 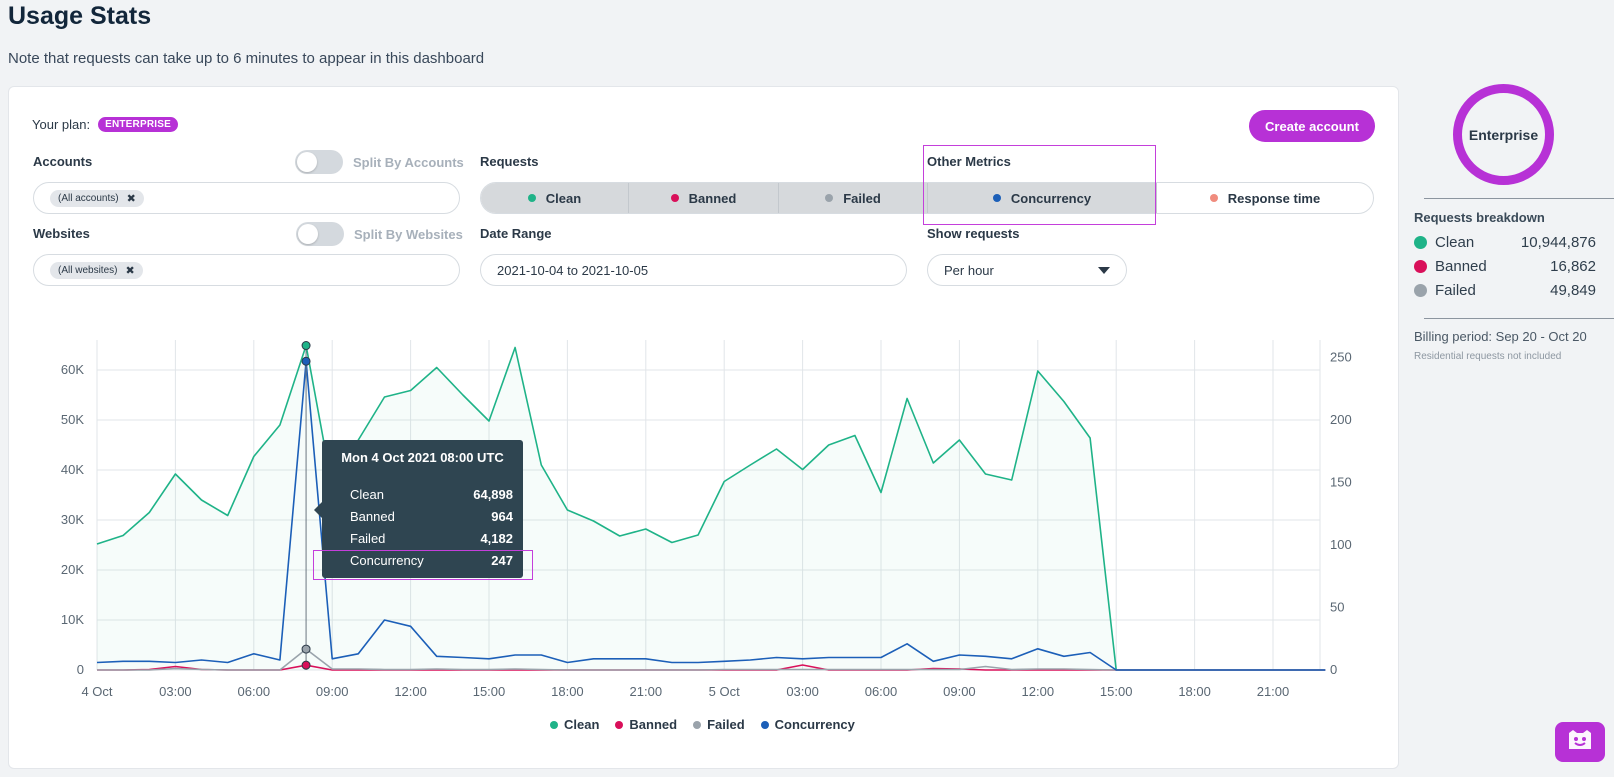 What do you see at coordinates (175, 691) in the screenshot?
I see `x-tick-label: 03:00` at bounding box center [175, 691].